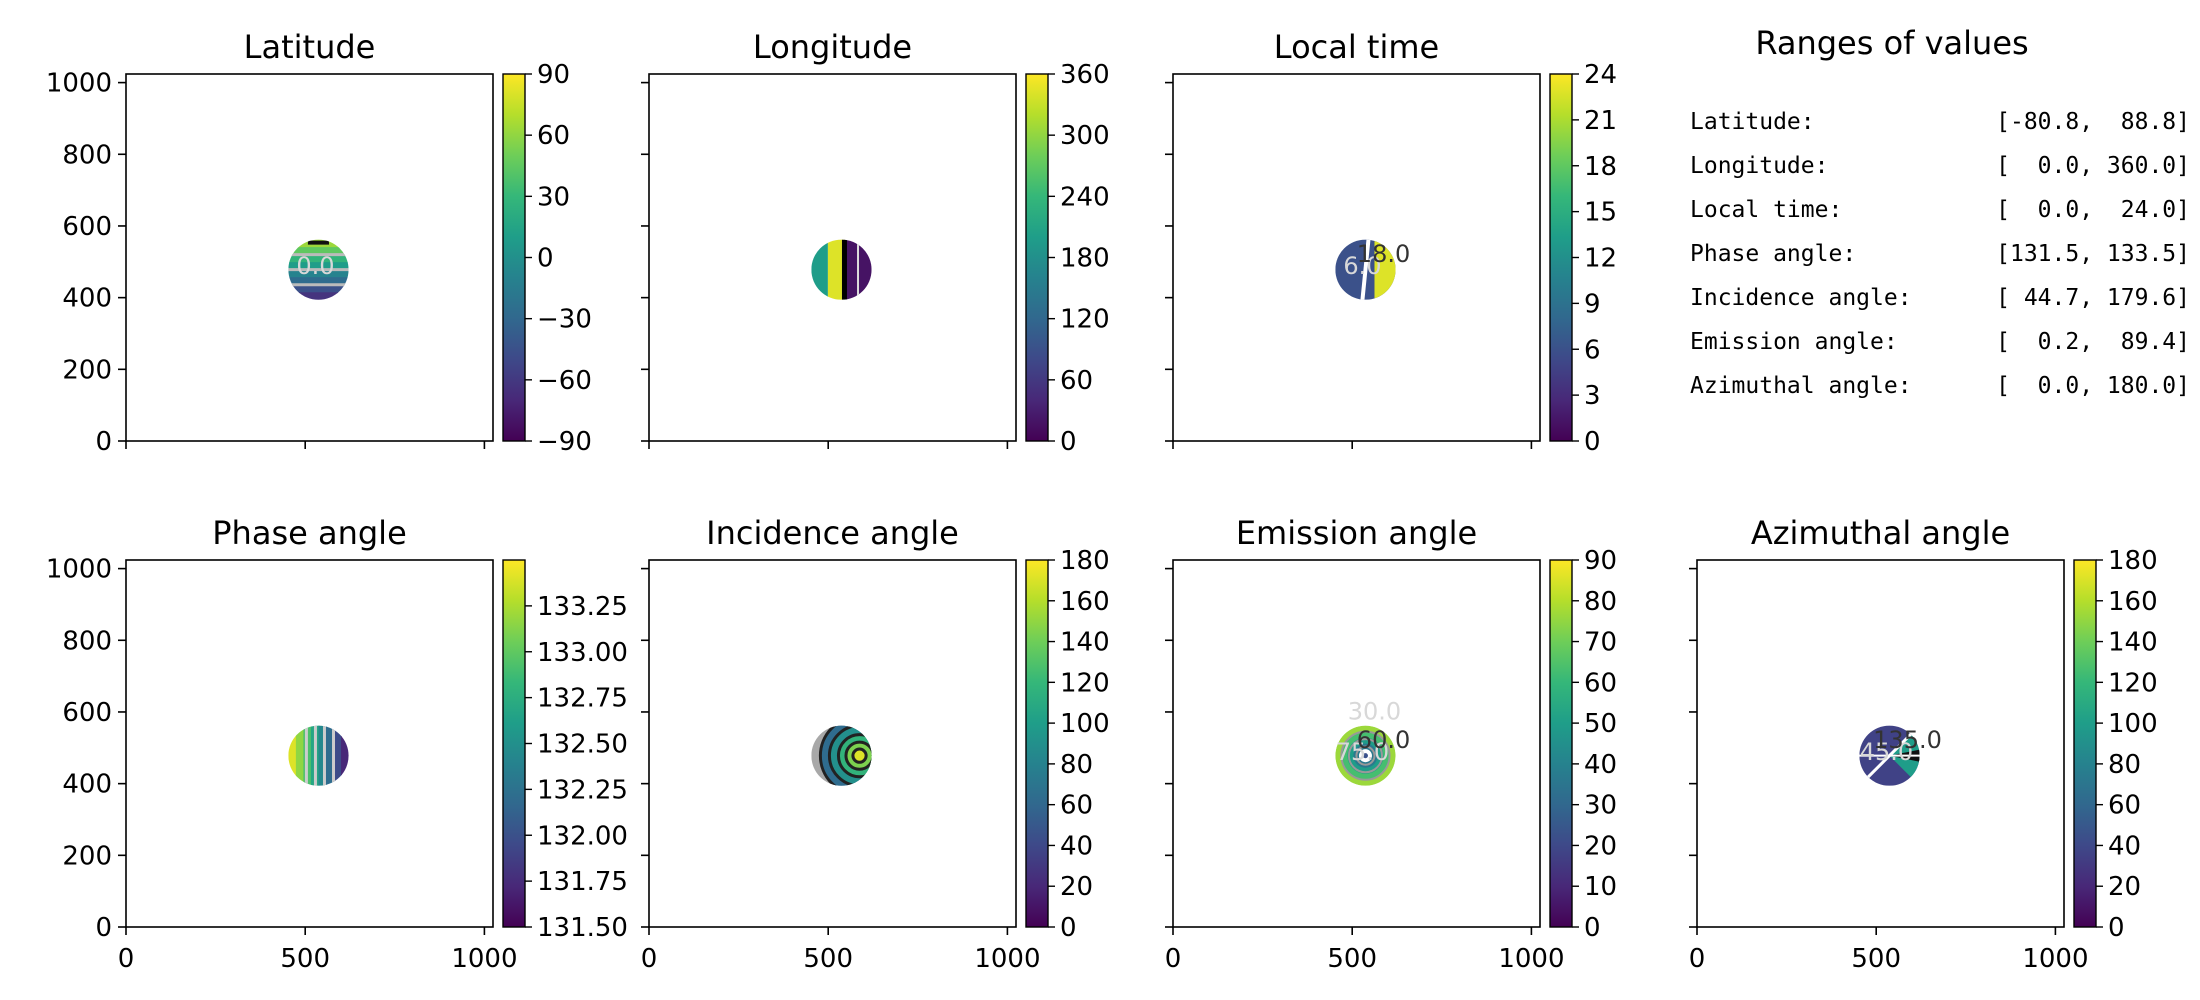  Describe the element at coordinates (1085, 197) in the screenshot. I see `colorbar-tick-label: 240` at that location.